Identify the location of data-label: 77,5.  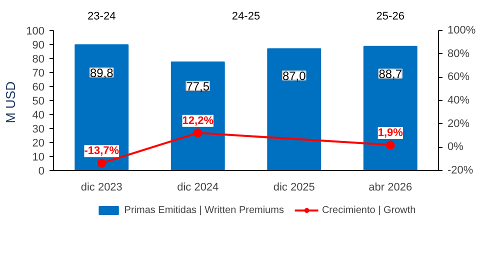
(198, 86).